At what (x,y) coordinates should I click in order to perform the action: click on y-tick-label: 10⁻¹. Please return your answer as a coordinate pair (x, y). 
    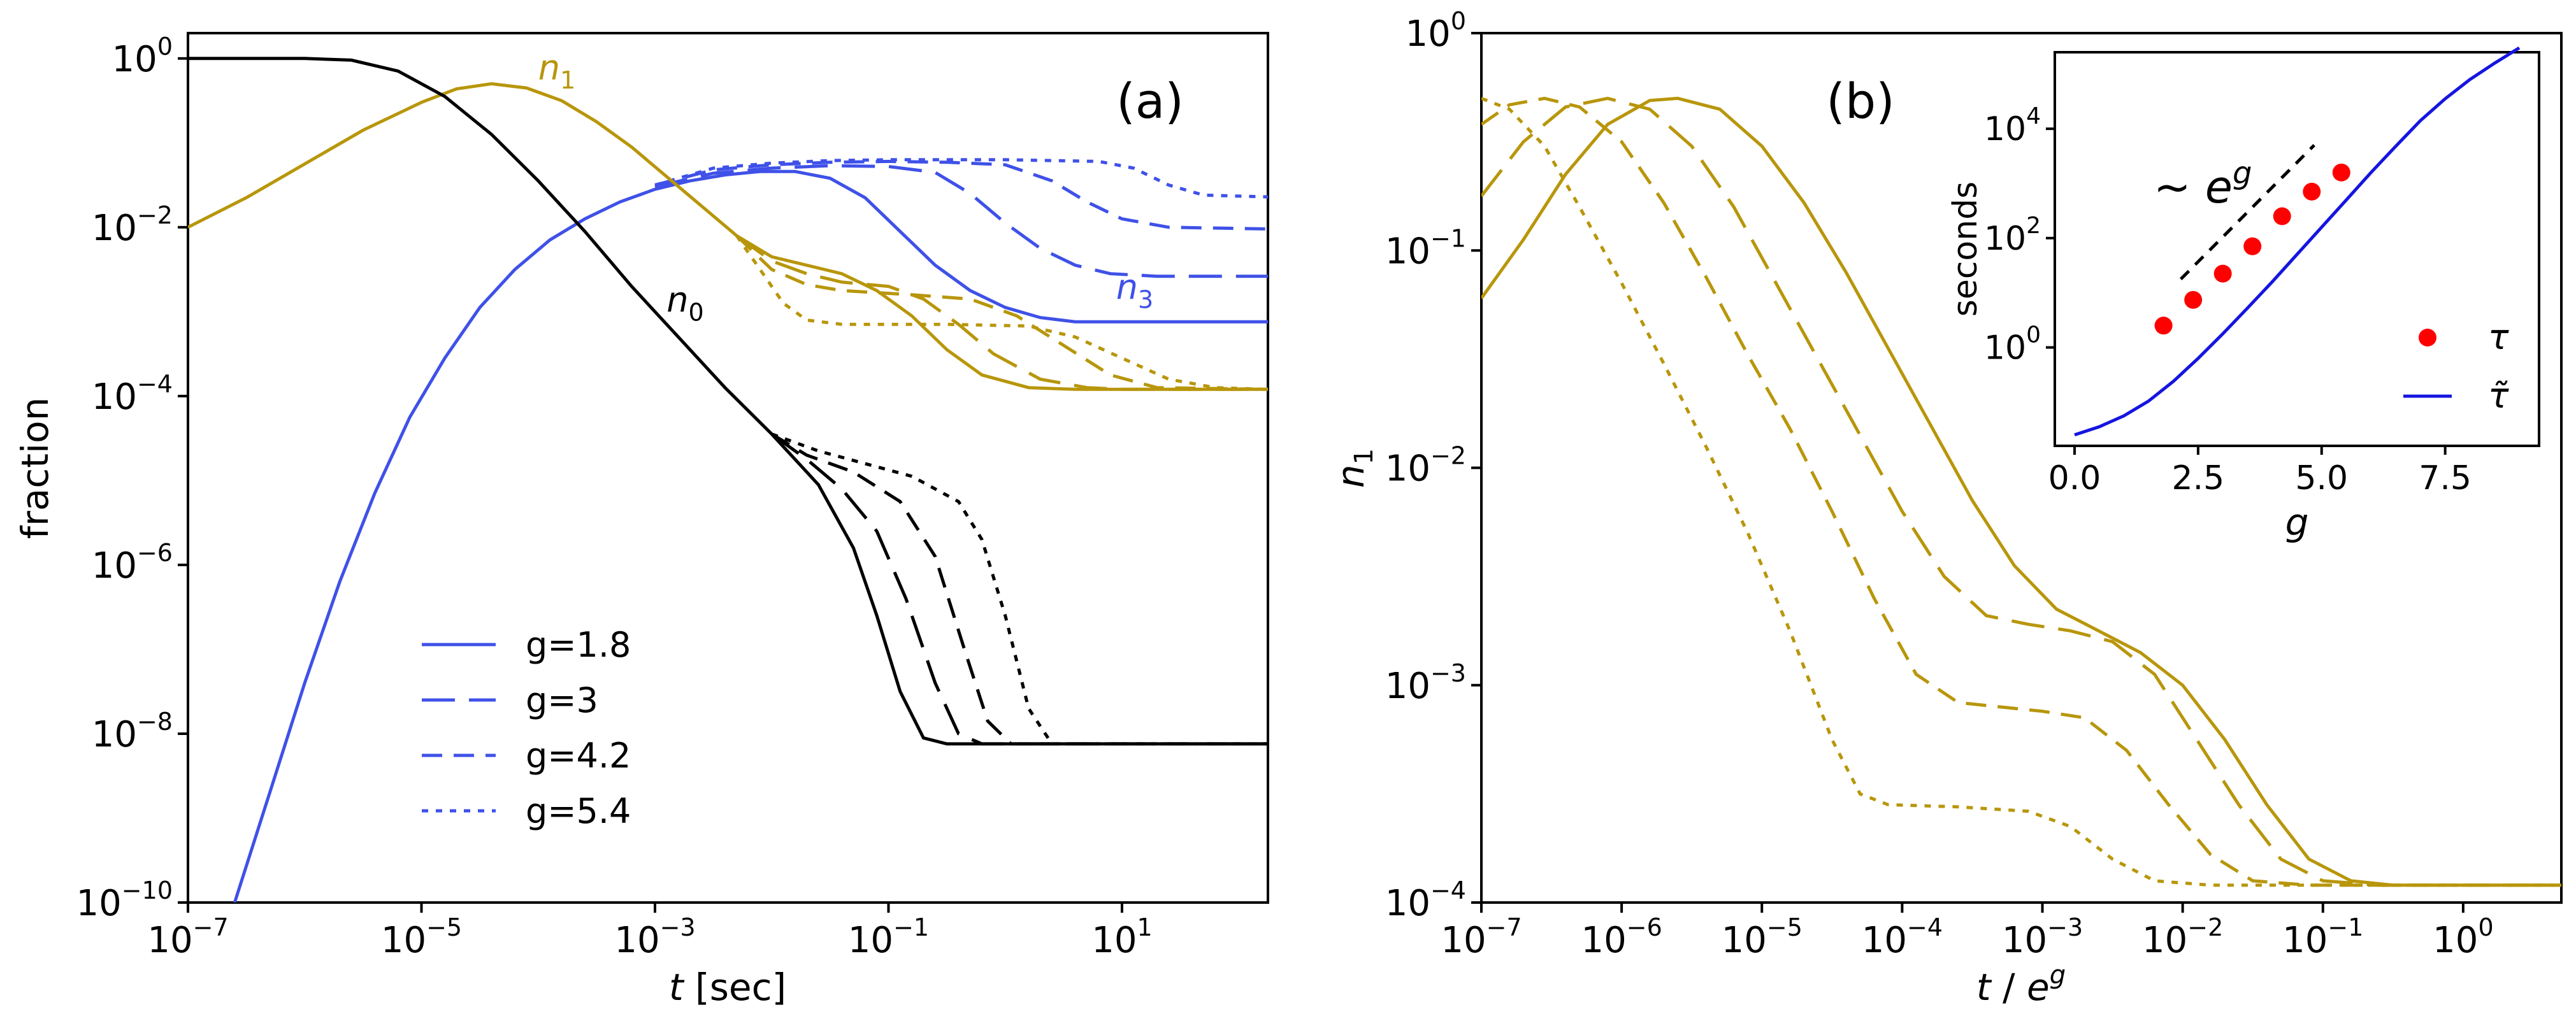
    Looking at the image, I should click on (1425, 248).